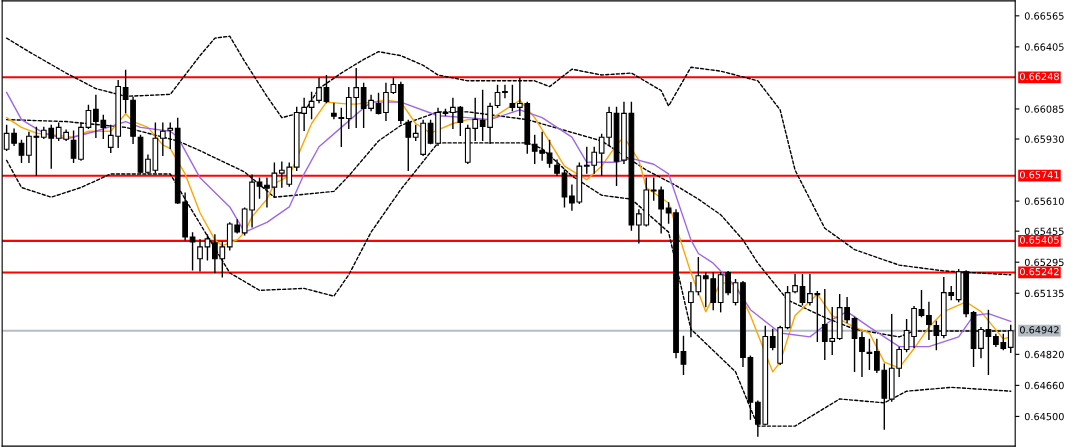 The image size is (1080, 447). Describe the element at coordinates (1044, 139) in the screenshot. I see `y-tick-label: 0.65930` at that location.